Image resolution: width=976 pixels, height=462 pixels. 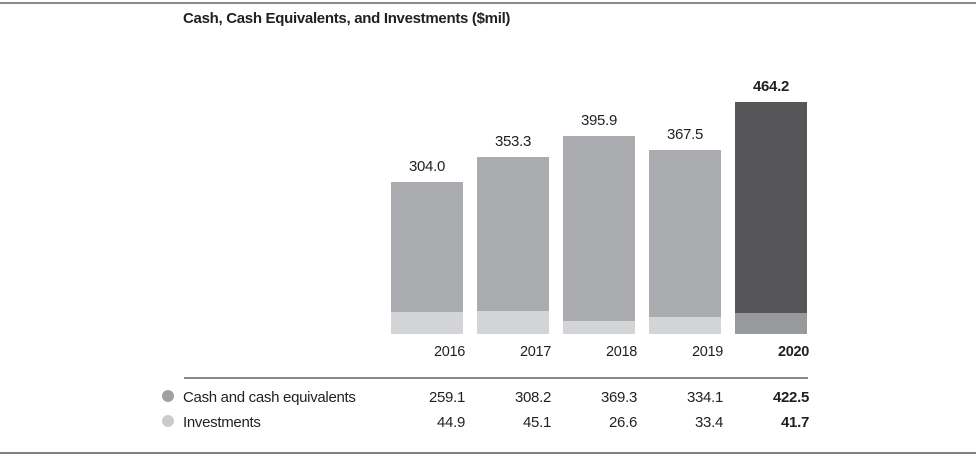 What do you see at coordinates (488, 3) in the screenshot?
I see `top-divider` at bounding box center [488, 3].